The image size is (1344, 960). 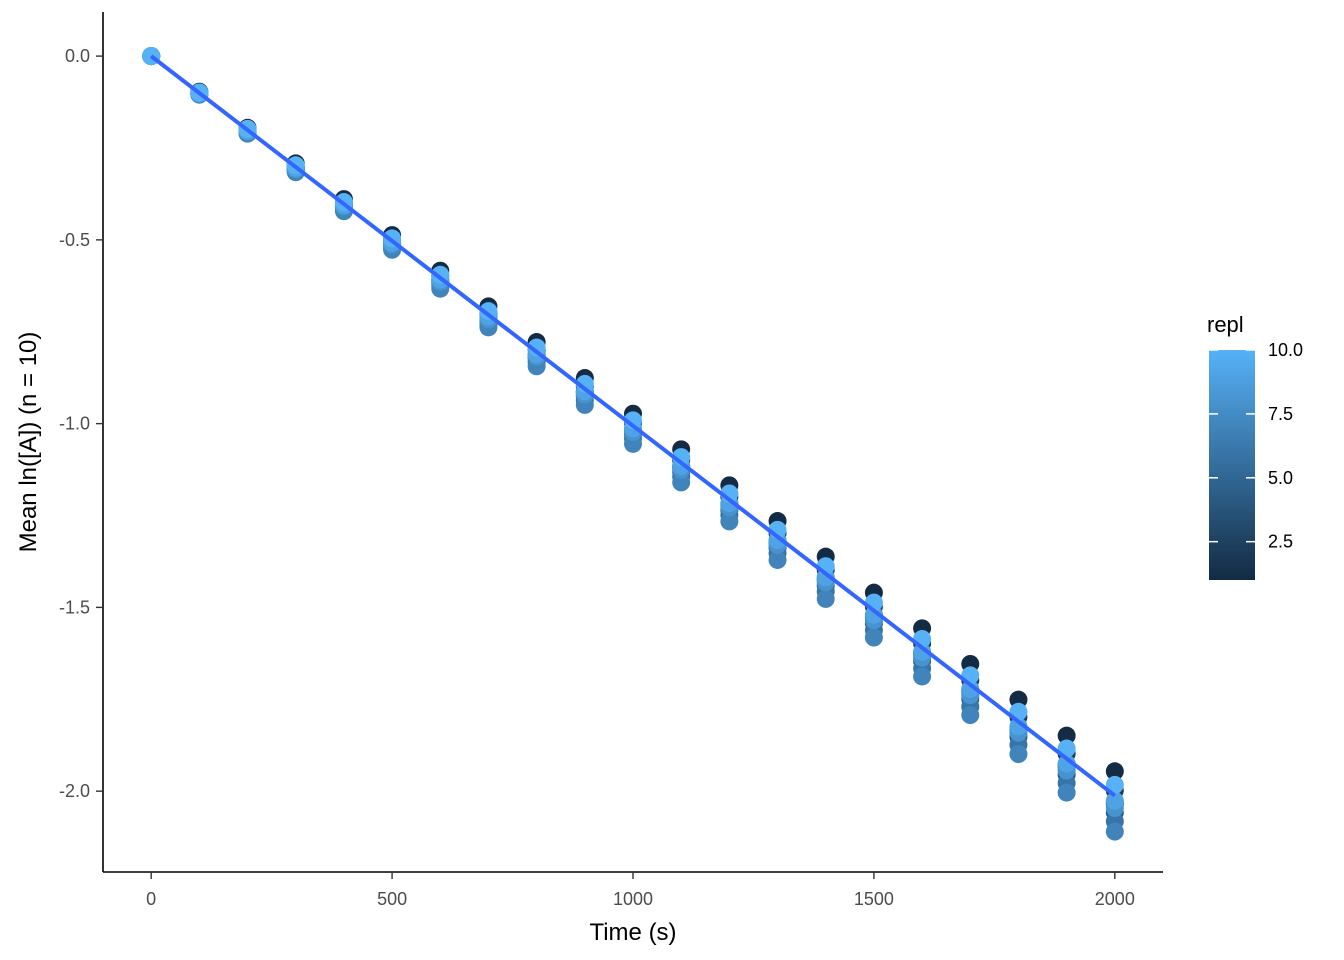 I want to click on x-tick-label: 500, so click(x=392, y=899).